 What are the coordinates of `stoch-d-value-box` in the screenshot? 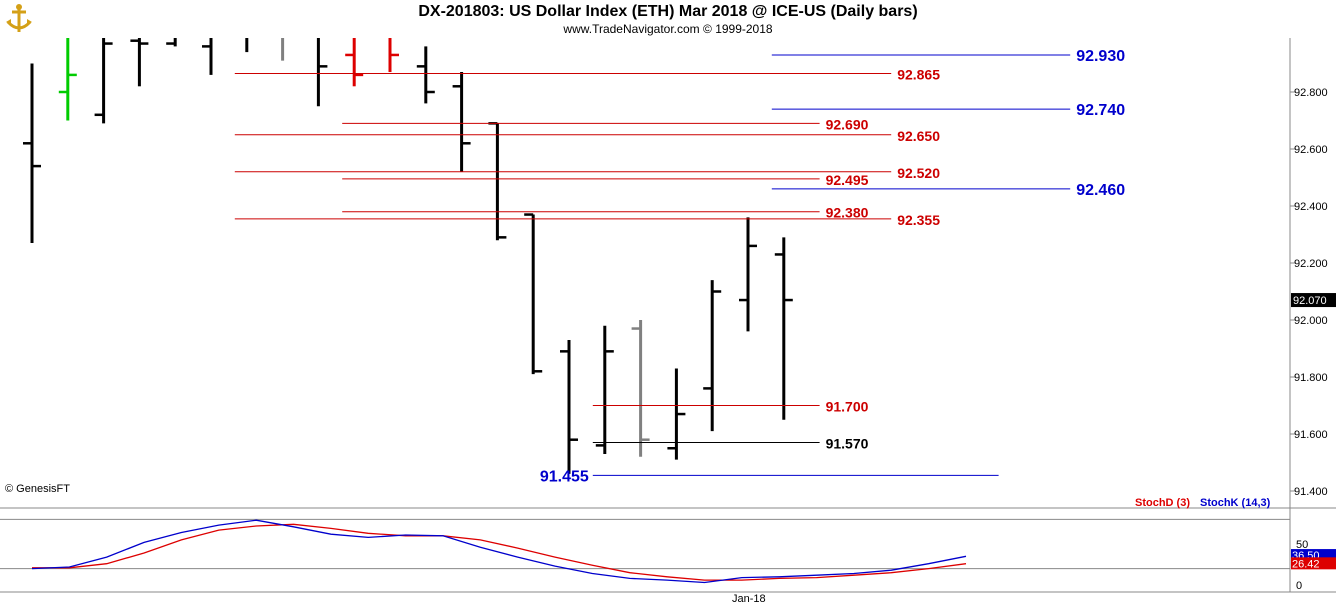 It's located at (1313, 563).